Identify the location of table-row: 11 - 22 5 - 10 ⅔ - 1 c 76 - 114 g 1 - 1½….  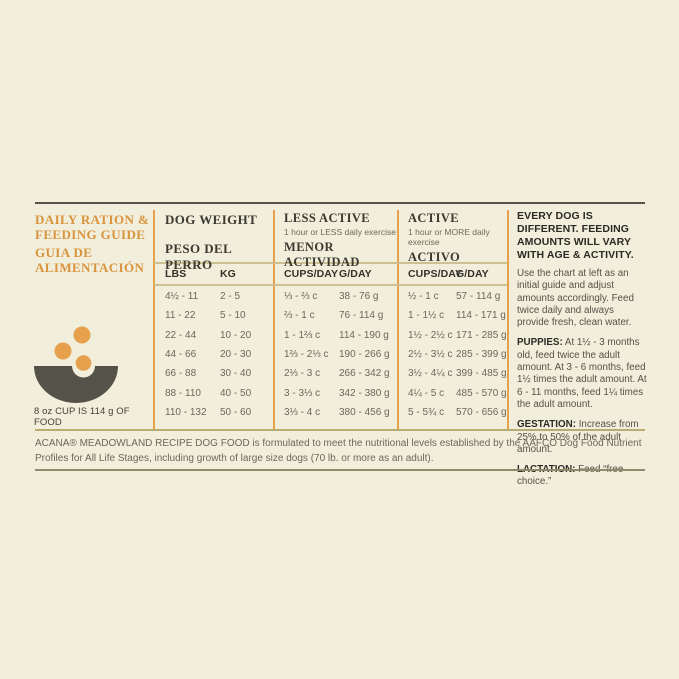
(339, 315).